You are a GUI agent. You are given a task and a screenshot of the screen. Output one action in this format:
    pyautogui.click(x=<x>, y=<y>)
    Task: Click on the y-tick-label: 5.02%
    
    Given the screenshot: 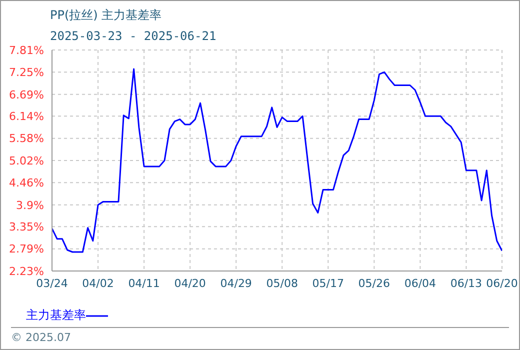 What is the action you would take?
    pyautogui.click(x=26, y=161)
    